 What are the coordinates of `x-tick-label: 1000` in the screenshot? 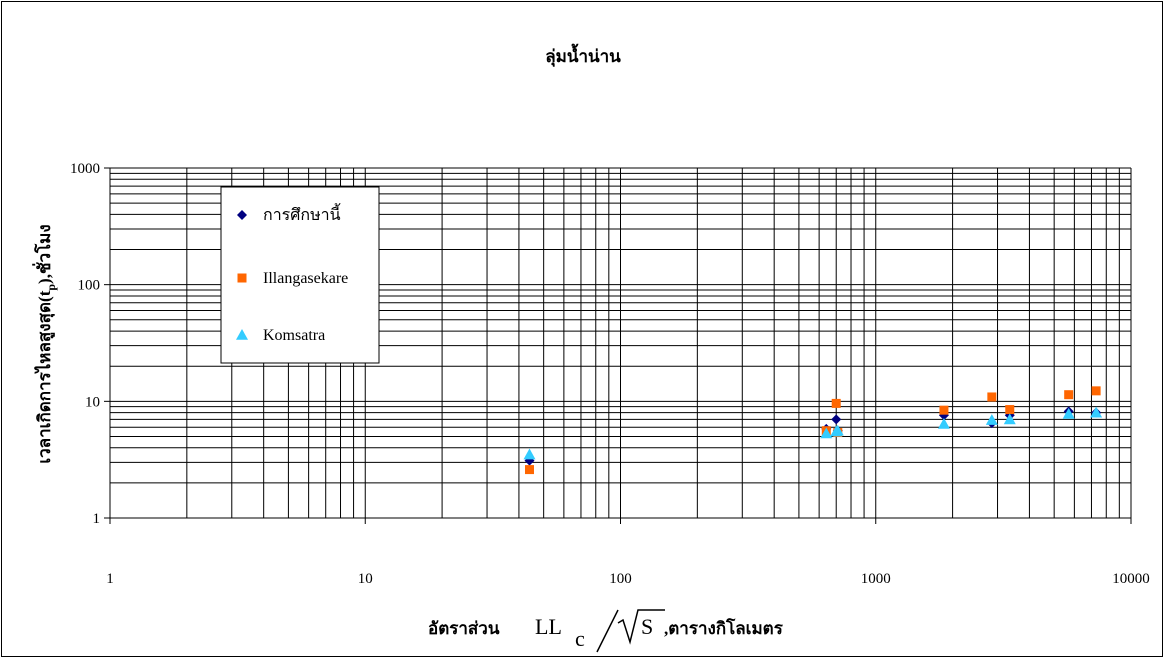 It's located at (876, 579).